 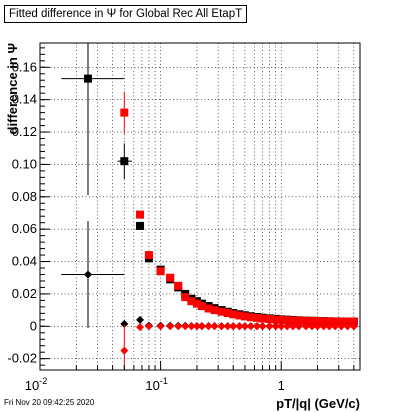 I want to click on y-tick-label: 0.04, so click(x=24, y=261).